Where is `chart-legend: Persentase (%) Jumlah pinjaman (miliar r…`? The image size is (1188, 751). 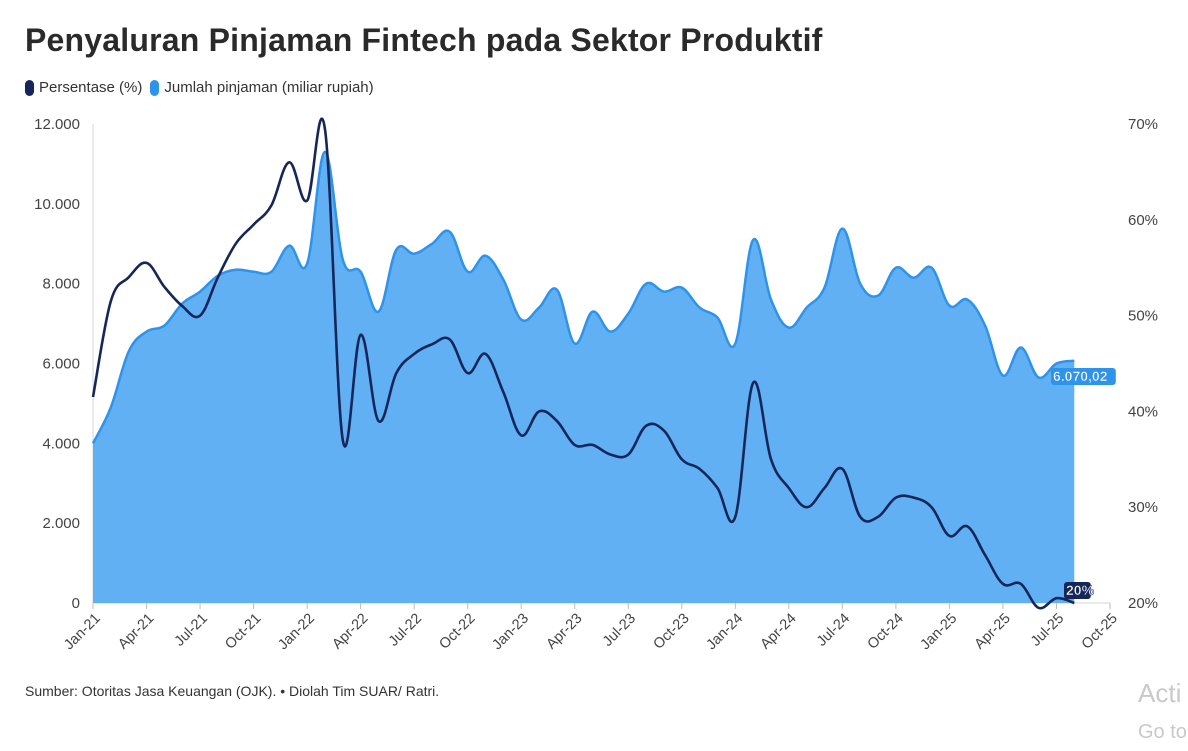
chart-legend: Persentase (%) Jumlah pinjaman (miliar r… is located at coordinates (199, 87).